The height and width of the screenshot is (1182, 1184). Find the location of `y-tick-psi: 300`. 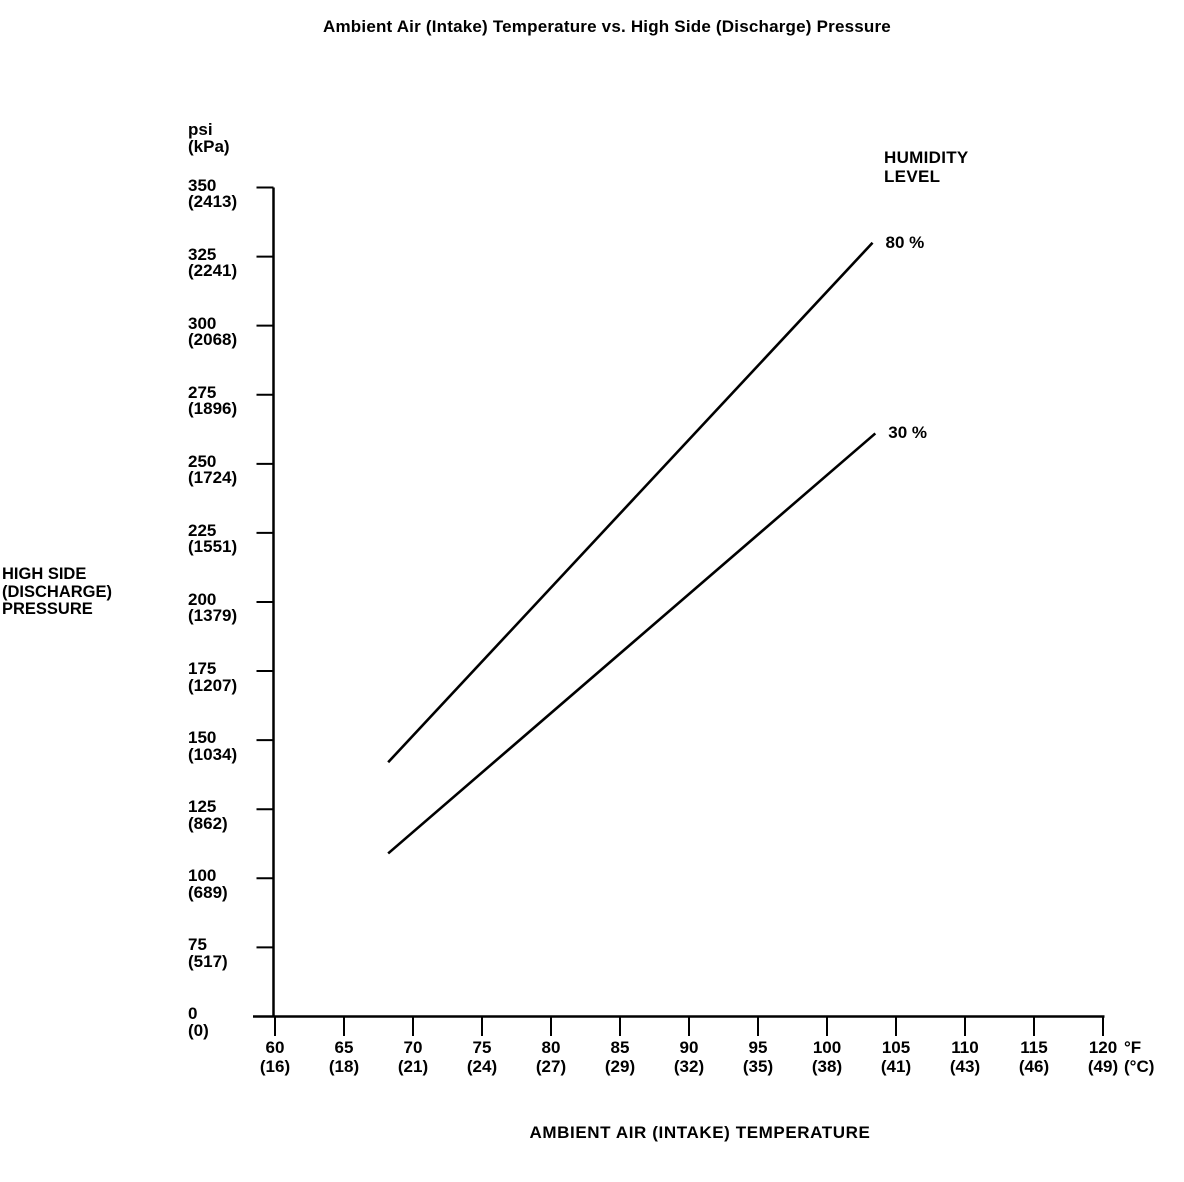

y-tick-psi: 300 is located at coordinates (202, 323).